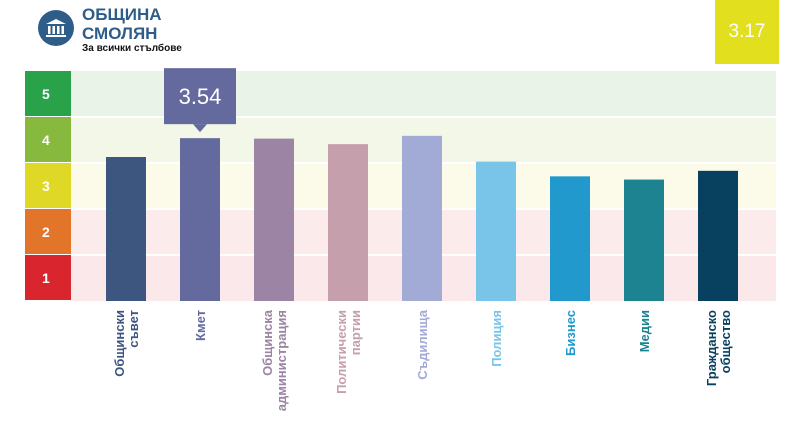 This screenshot has height=445, width=800. I want to click on municipality-logo-icon, so click(56, 28).